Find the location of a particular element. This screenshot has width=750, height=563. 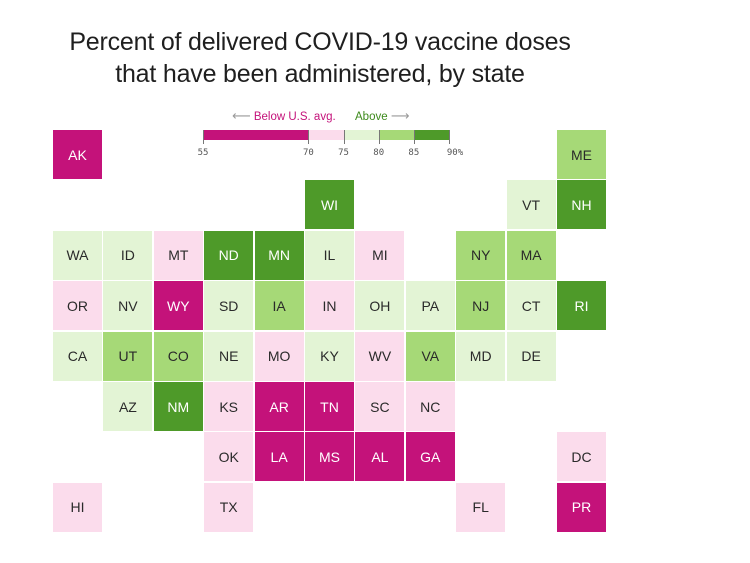

state-tile-ma: MA is located at coordinates (531, 255).